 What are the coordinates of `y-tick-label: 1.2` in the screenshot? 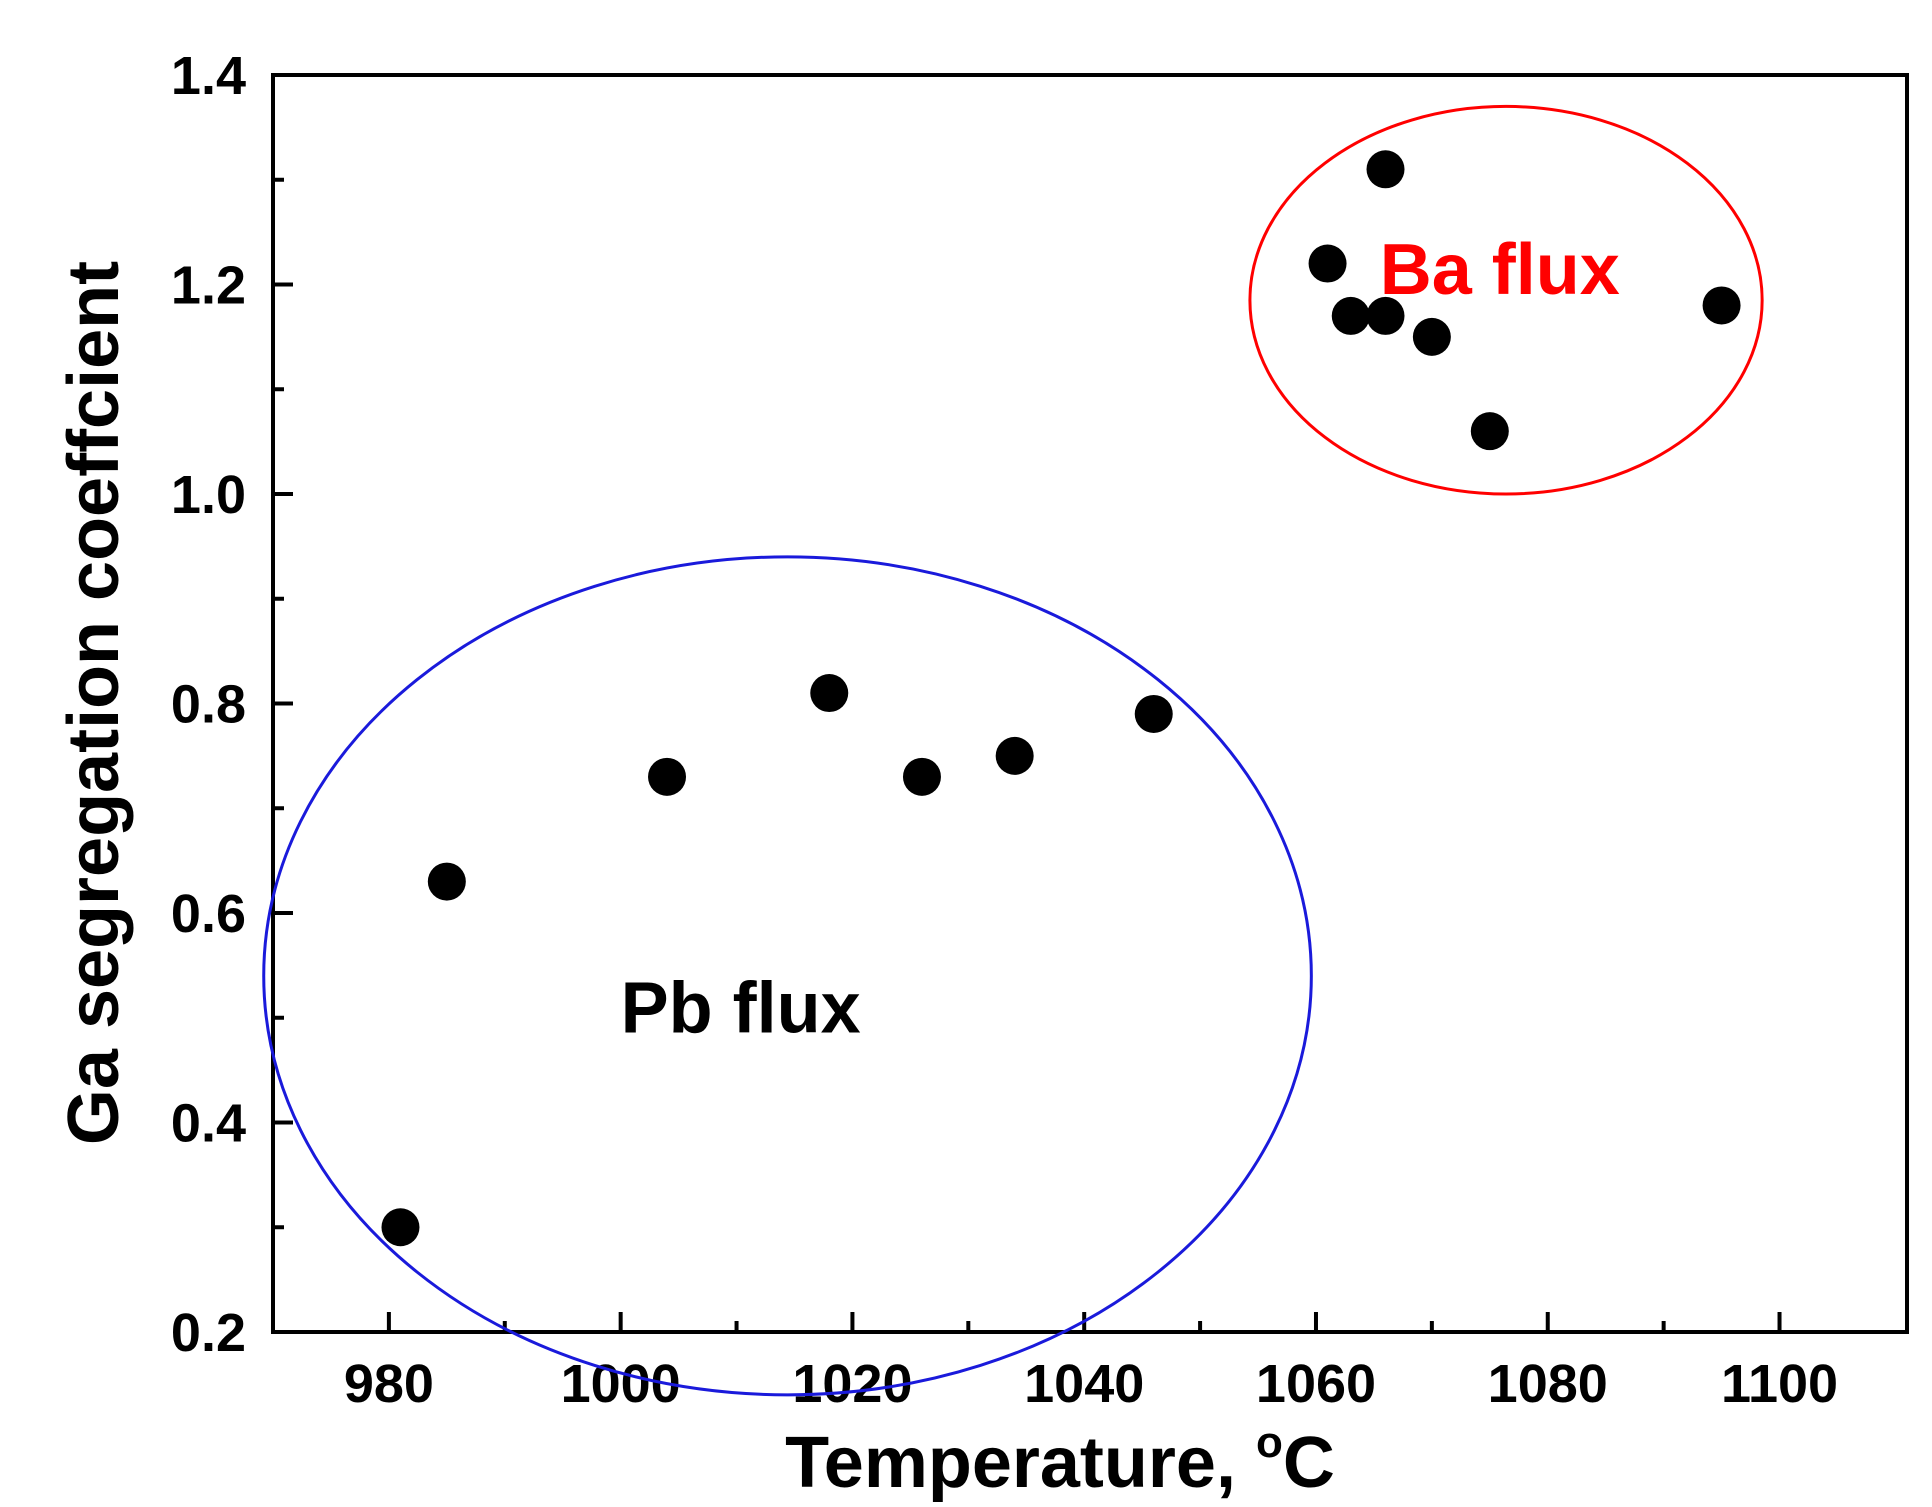 It's located at (208, 286).